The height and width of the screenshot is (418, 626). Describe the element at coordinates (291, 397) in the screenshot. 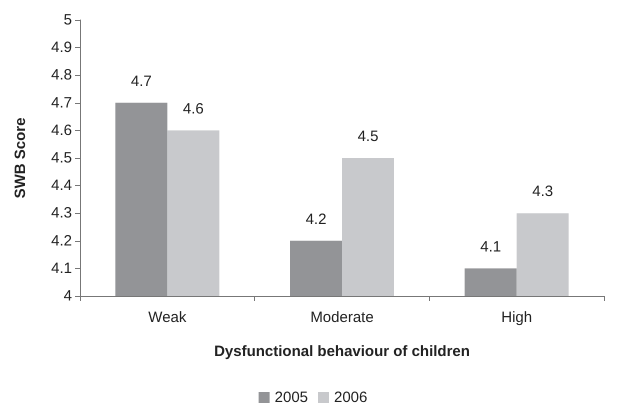

I see `legend-label: 2005` at that location.